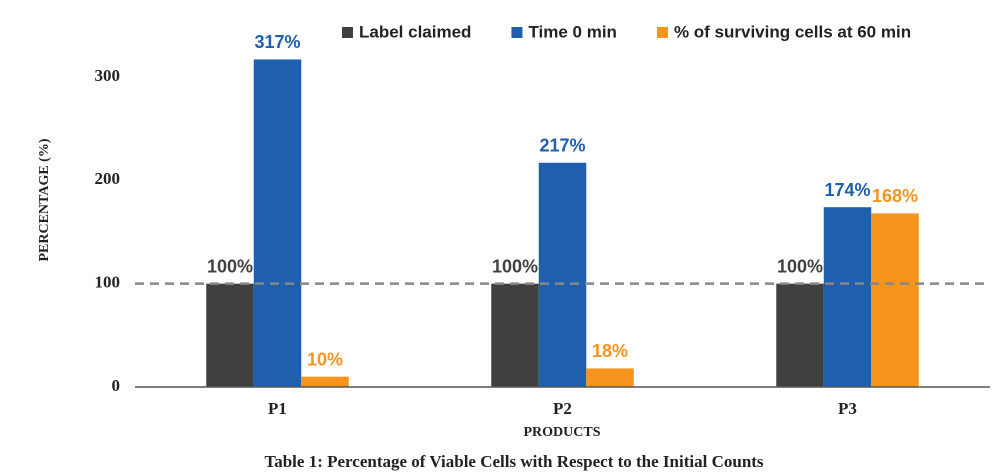 The height and width of the screenshot is (475, 1000). What do you see at coordinates (847, 408) in the screenshot?
I see `x-tick-label: P3` at bounding box center [847, 408].